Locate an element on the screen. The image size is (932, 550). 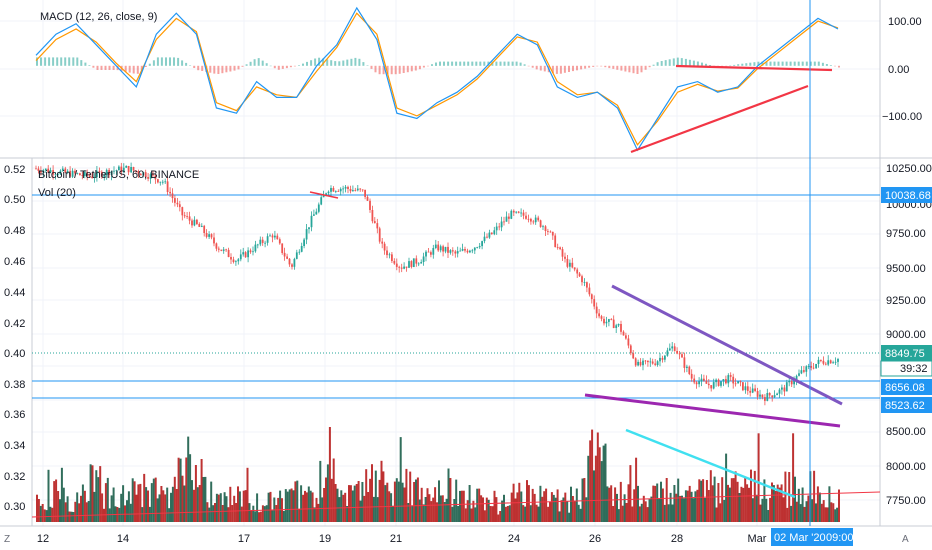
time-axis: 12 14 17 19 21 24 26 28 Mar is located at coordinates (402, 539).